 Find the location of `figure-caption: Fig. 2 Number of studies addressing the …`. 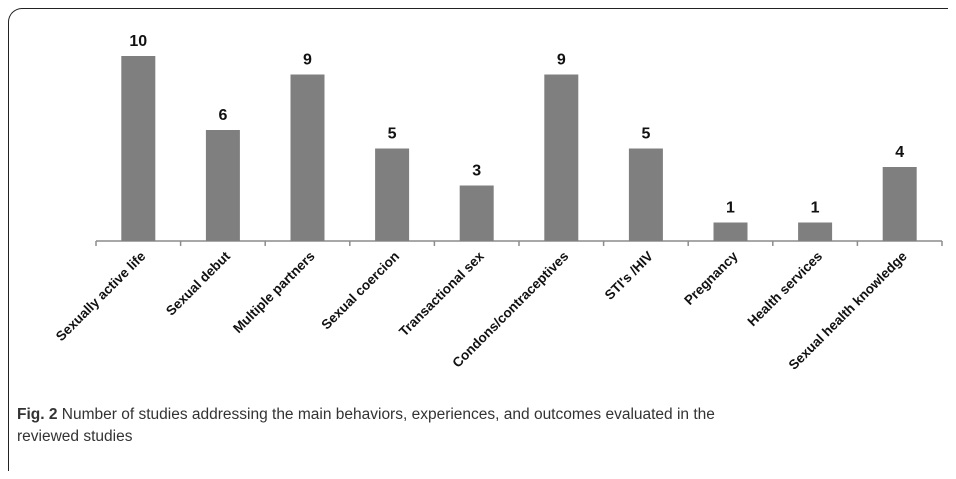

figure-caption: Fig. 2 Number of studies addressing the … is located at coordinates (397, 426).